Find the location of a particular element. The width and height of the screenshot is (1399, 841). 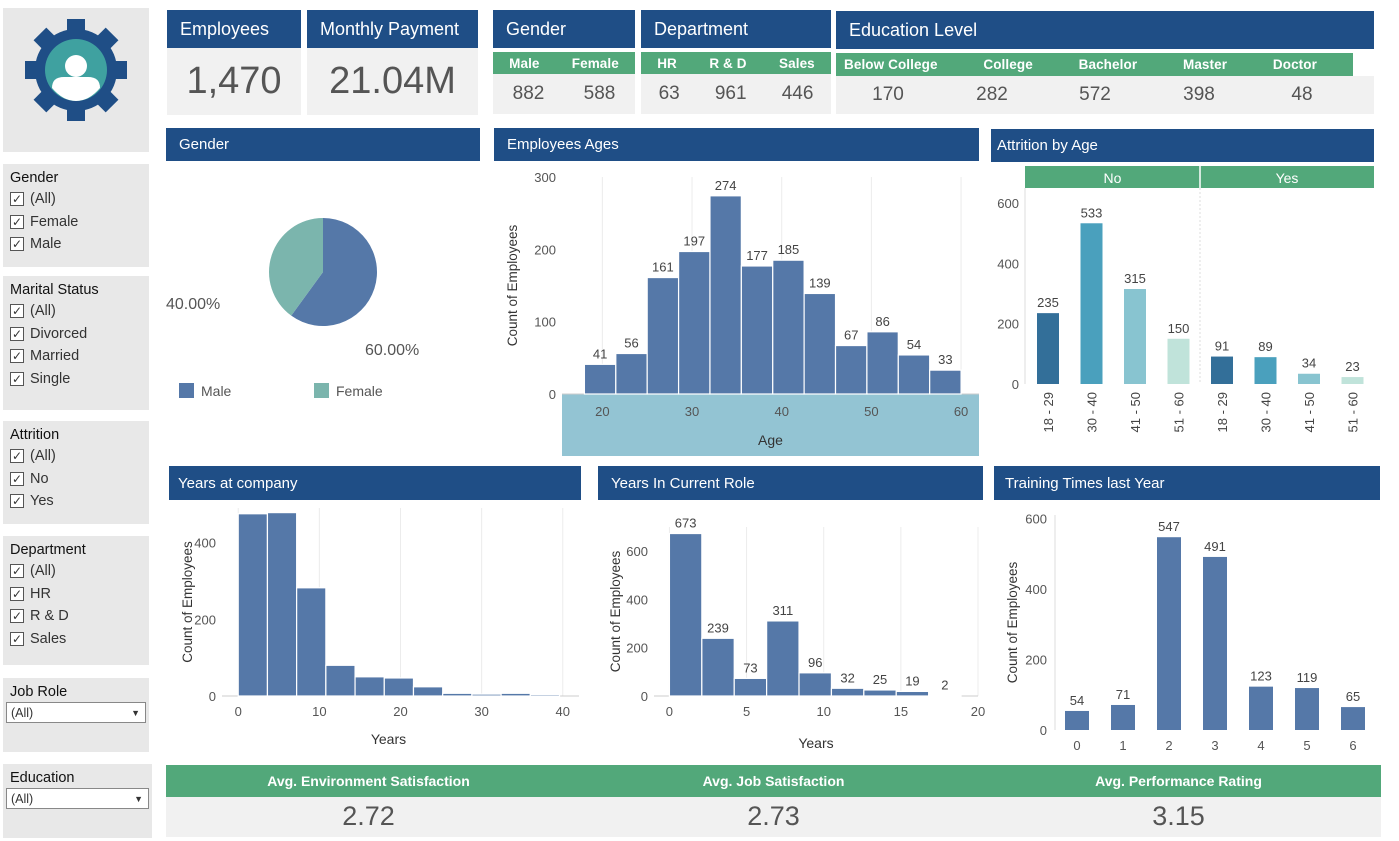

education-card-values: 170 282 572 398 48 is located at coordinates (1105, 95).